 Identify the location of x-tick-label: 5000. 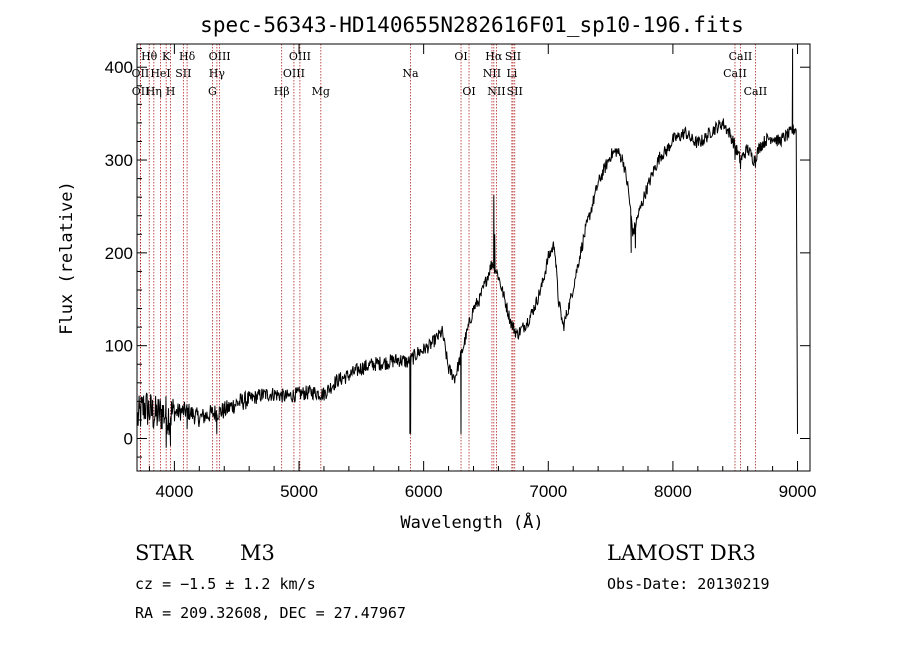
(299, 491).